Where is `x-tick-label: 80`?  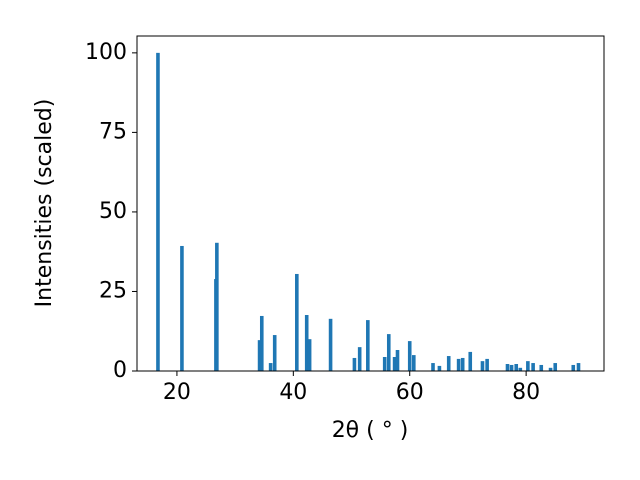
x-tick-label: 80 is located at coordinates (526, 392).